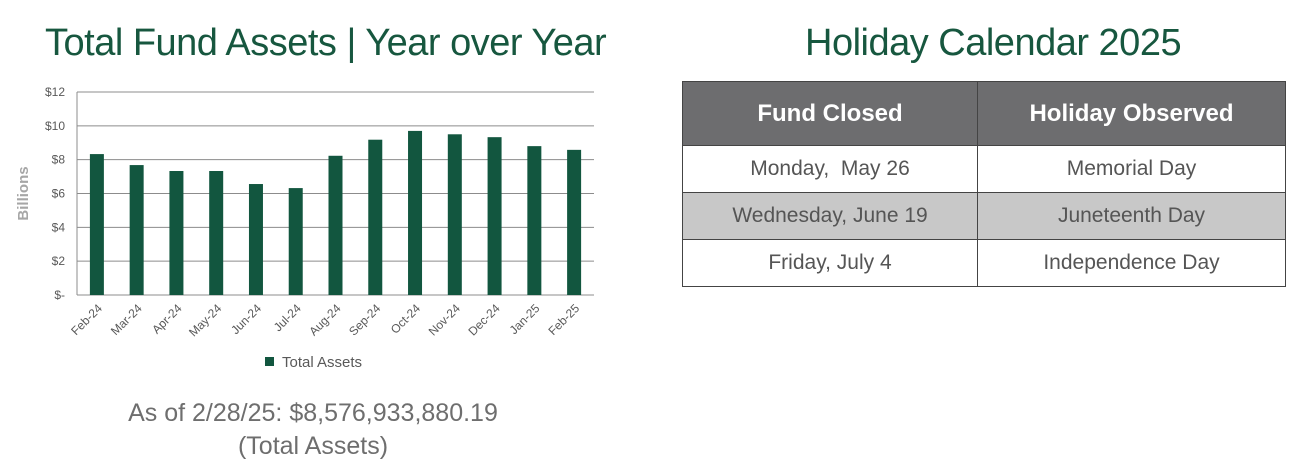  I want to click on x-tick-label: Sep-24, so click(364, 319).